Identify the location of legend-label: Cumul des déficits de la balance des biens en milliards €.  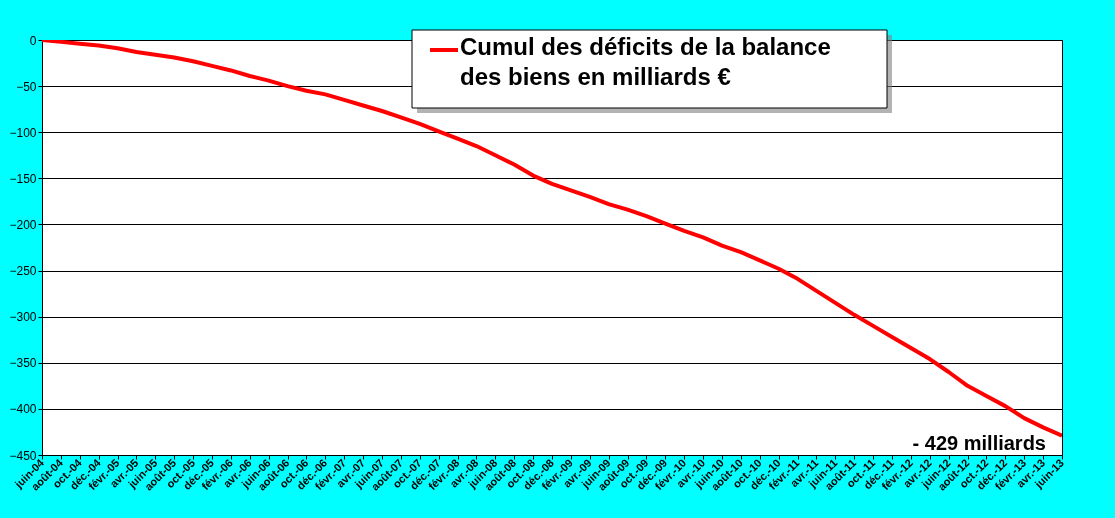
(645, 61).